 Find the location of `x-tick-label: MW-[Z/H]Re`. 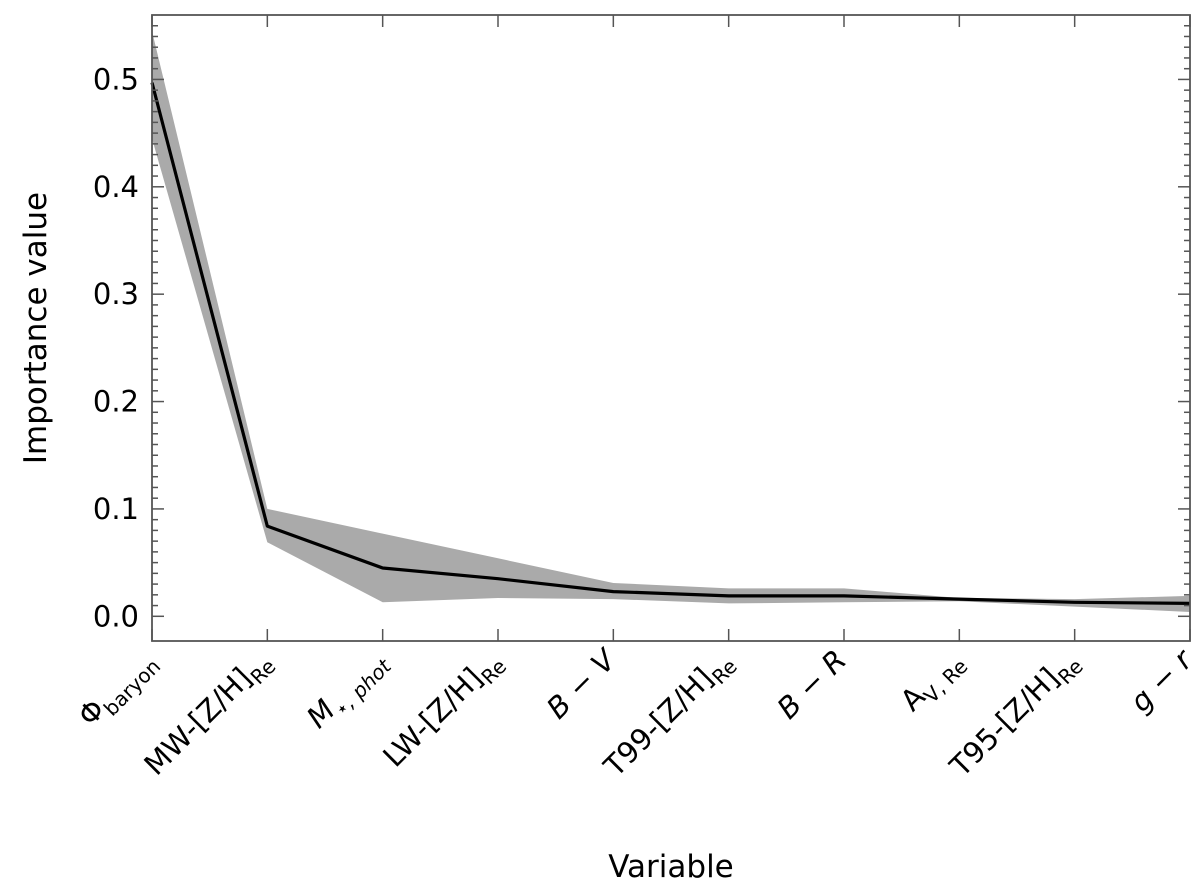

x-tick-label: MW-[Z/H]Re is located at coordinates (208, 714).